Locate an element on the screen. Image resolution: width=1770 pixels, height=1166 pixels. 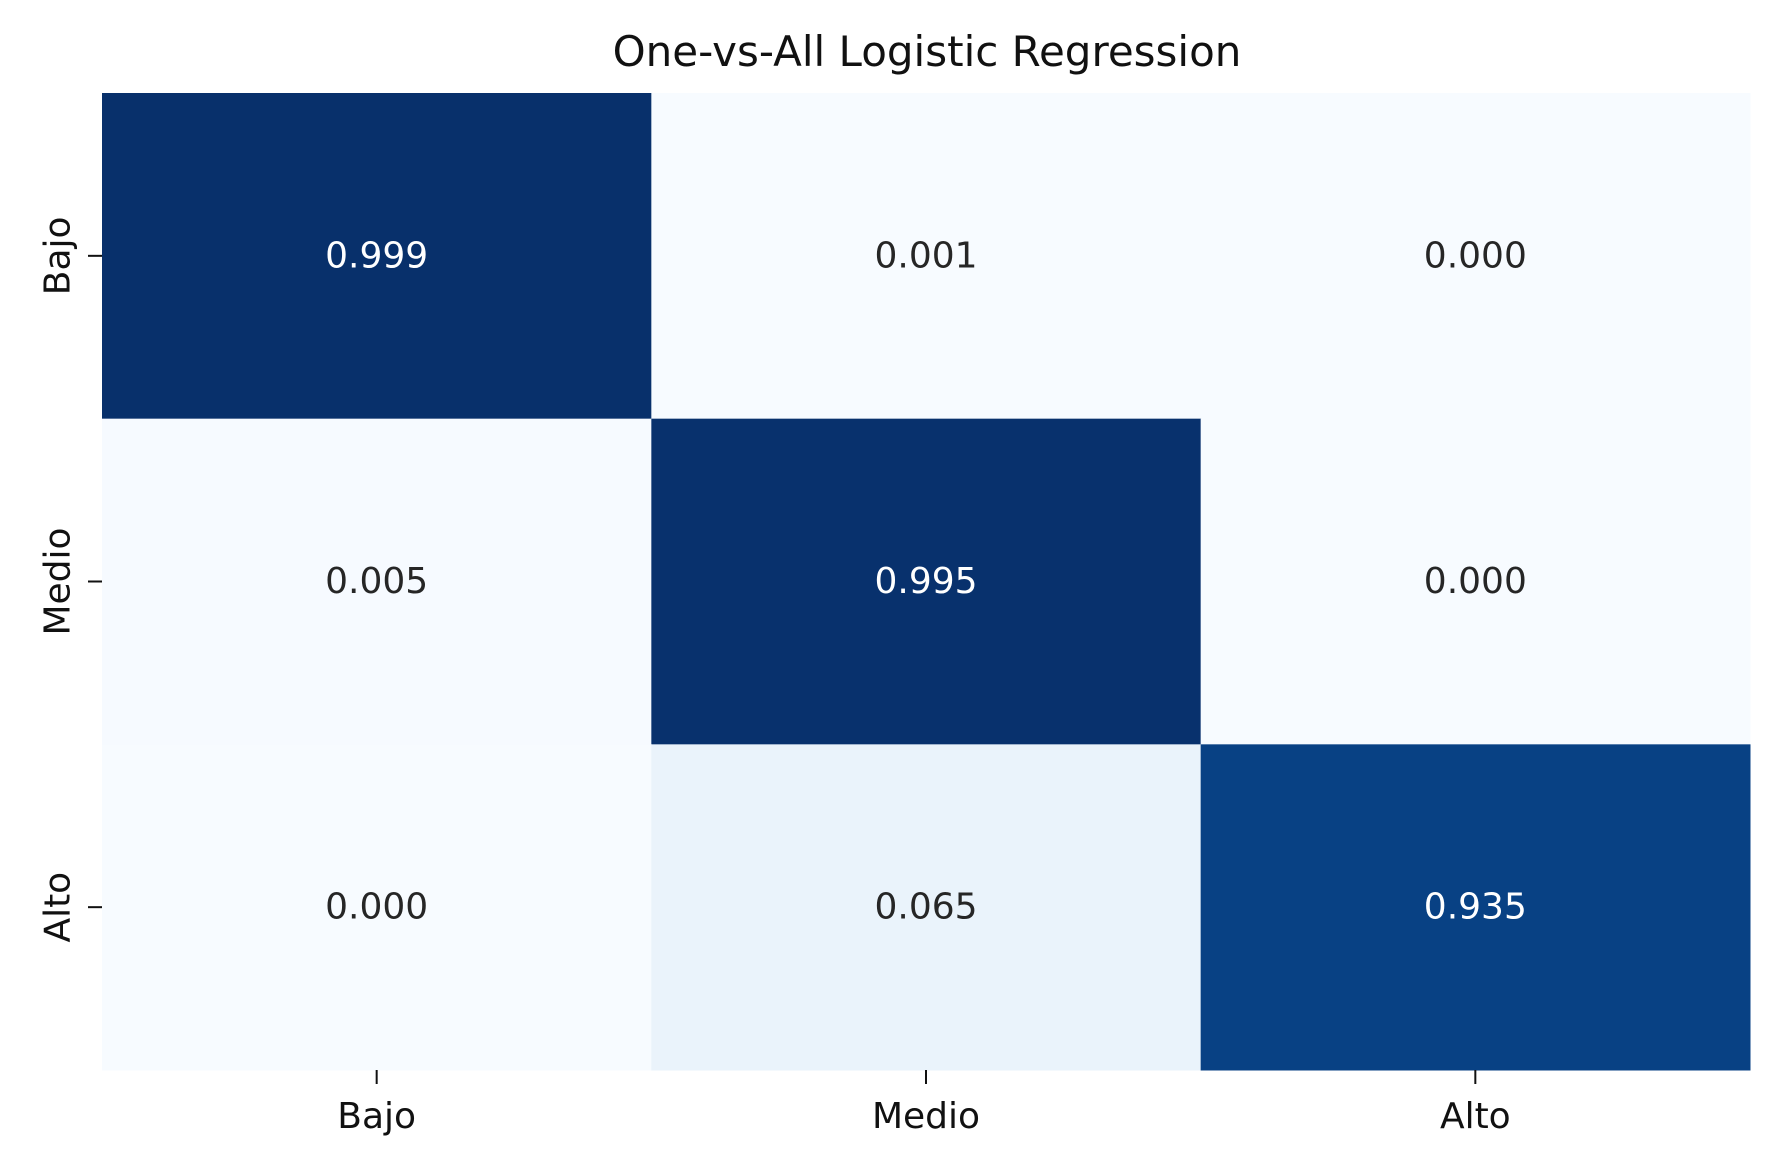
x-tick-label: Medio is located at coordinates (926, 1116).